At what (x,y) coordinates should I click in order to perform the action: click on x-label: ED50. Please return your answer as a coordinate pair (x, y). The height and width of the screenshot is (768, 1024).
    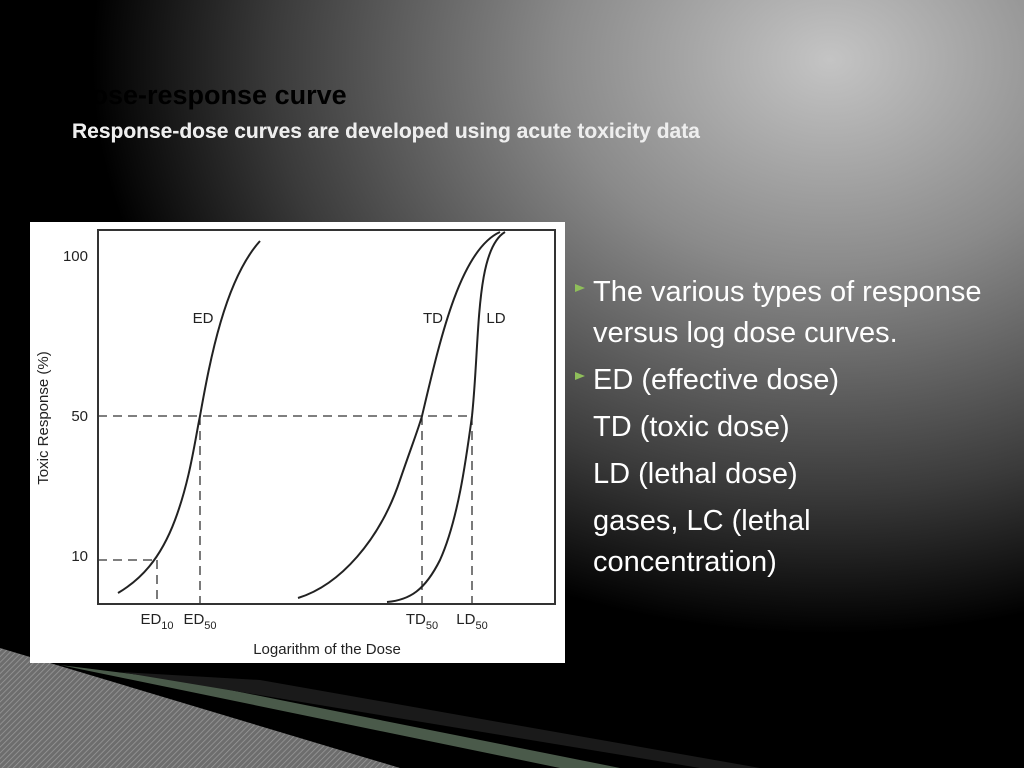
    Looking at the image, I should click on (199, 621).